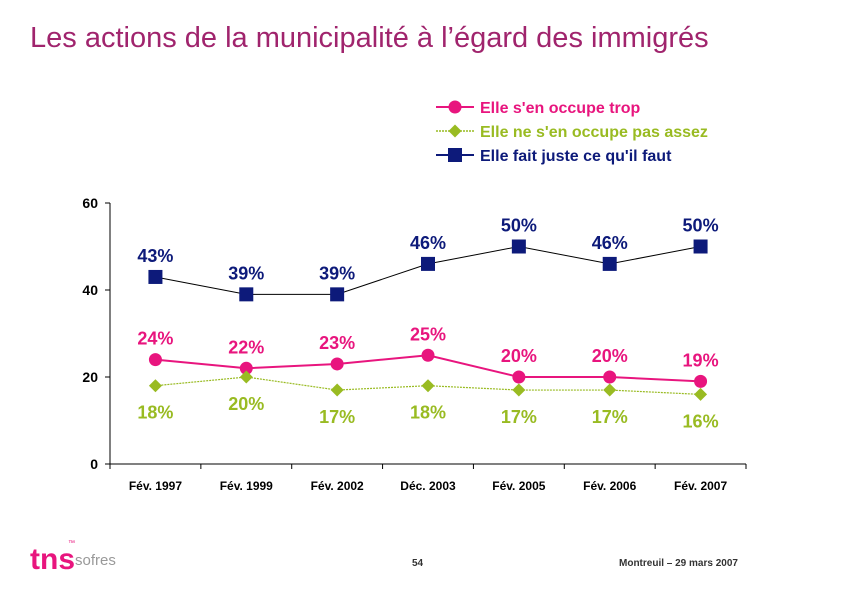 The width and height of the screenshot is (842, 595). Describe the element at coordinates (337, 343) in the screenshot. I see `data-label: 23%` at that location.